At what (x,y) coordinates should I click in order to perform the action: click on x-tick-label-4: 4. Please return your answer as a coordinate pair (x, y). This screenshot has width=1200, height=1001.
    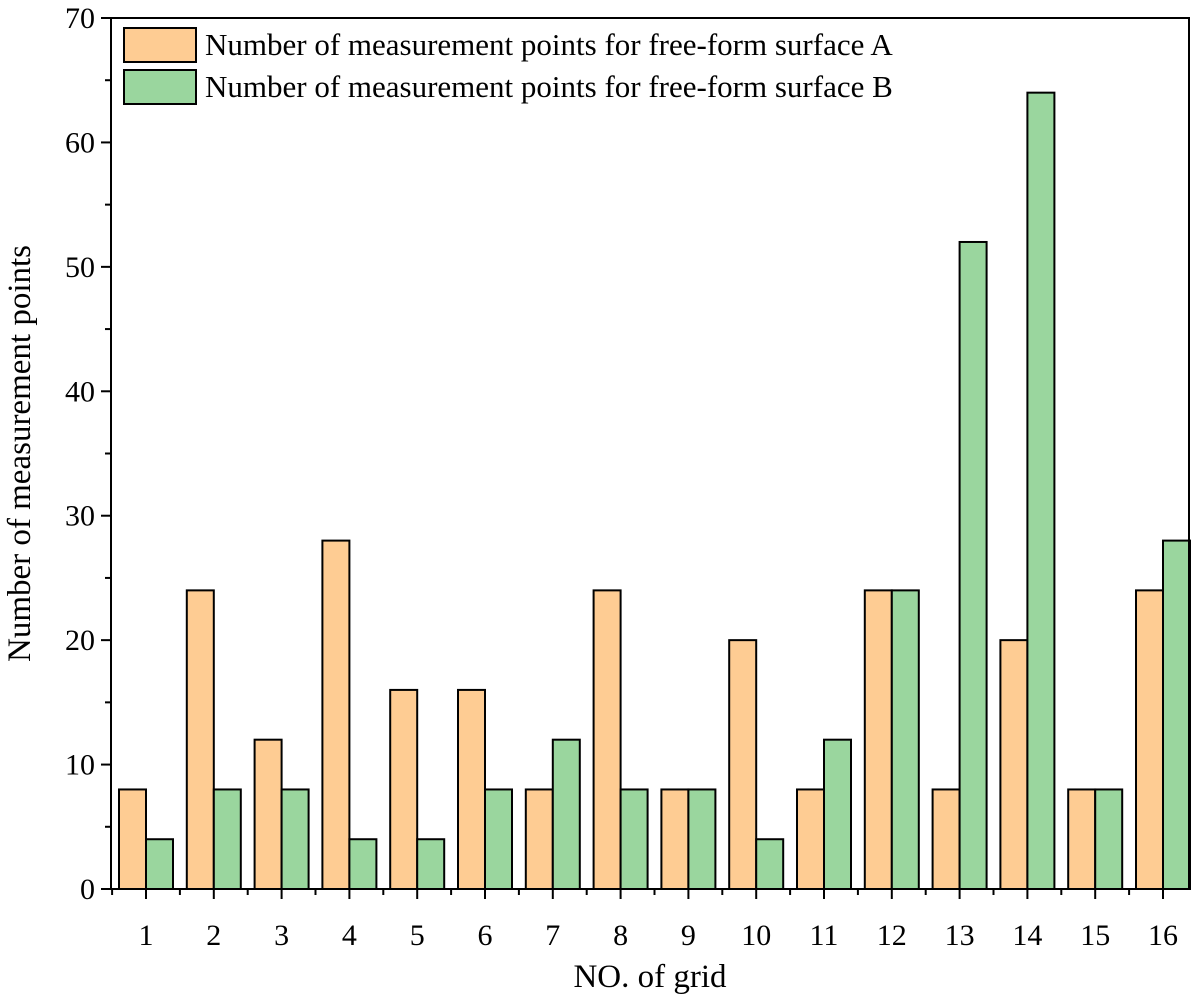
    Looking at the image, I should click on (349, 935).